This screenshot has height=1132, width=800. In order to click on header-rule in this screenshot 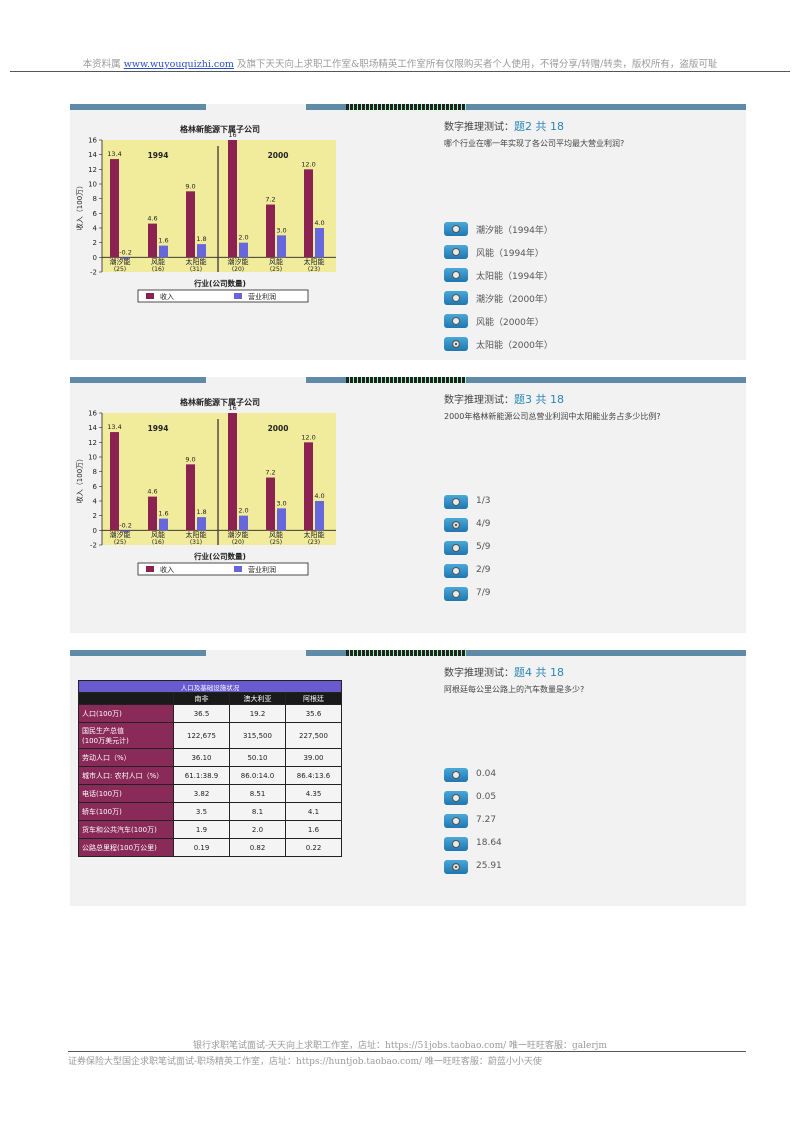, I will do `click(400, 71)`.